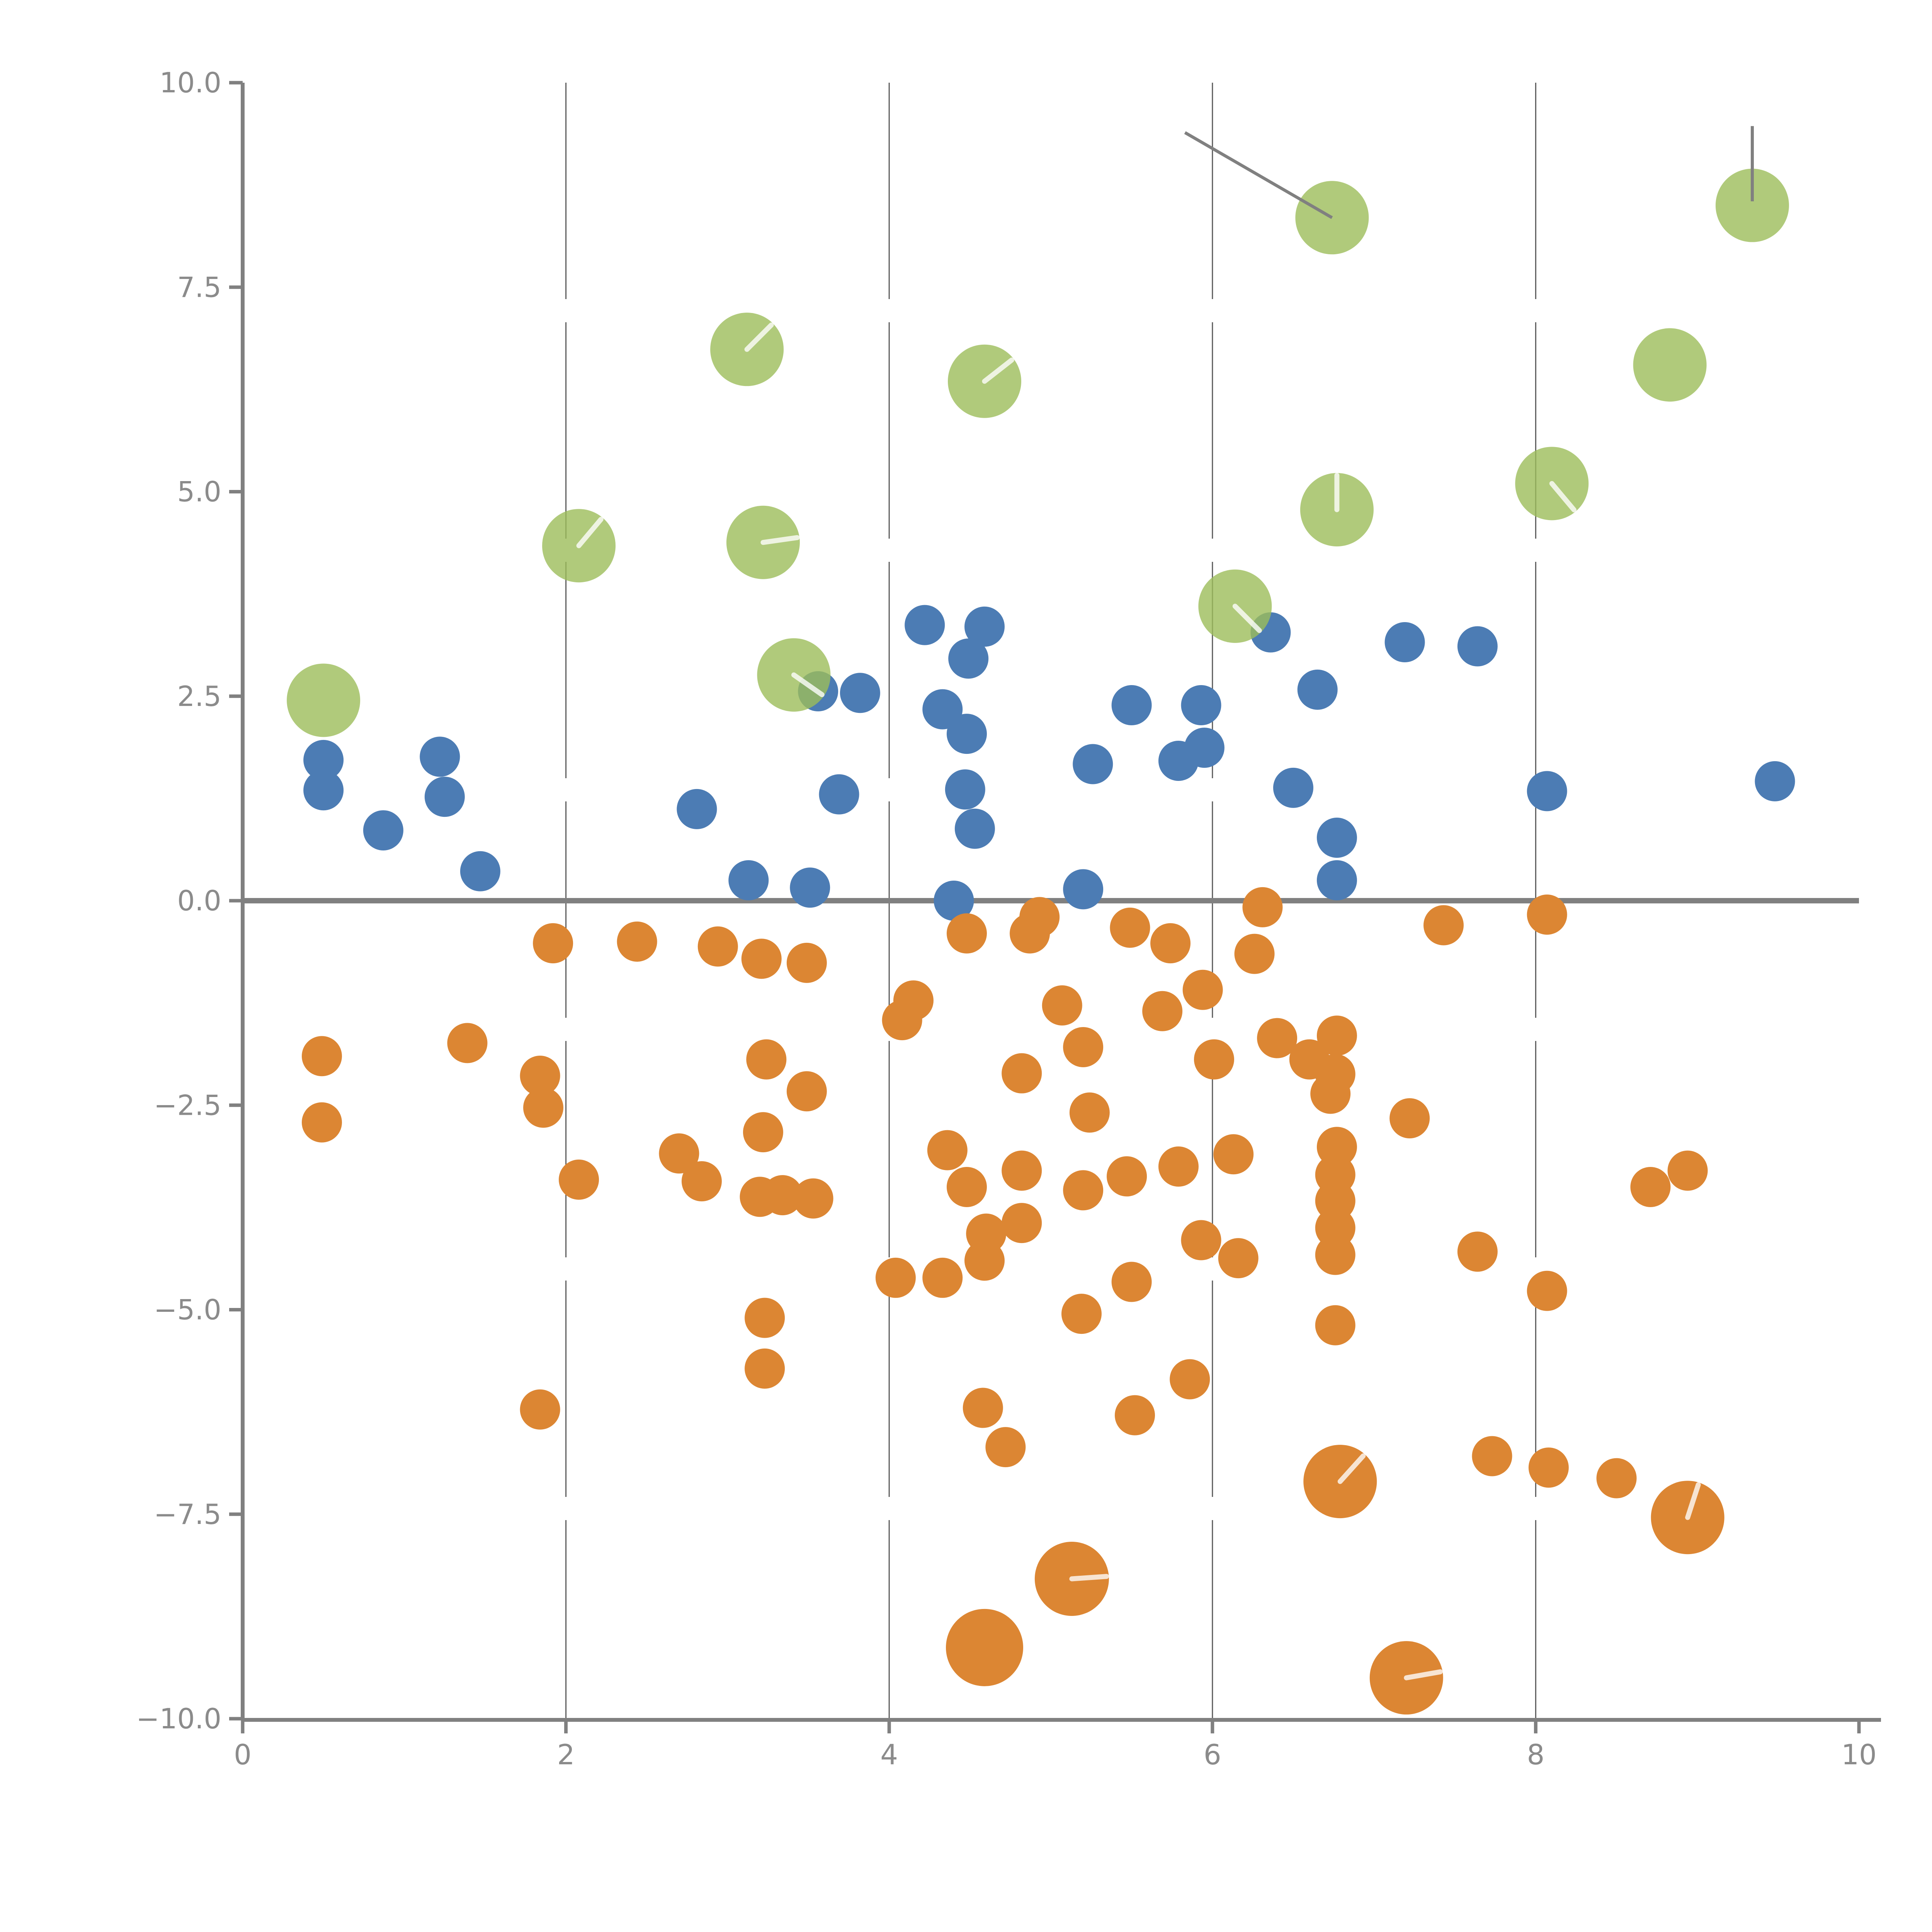  I want to click on y-tick-label: 7.5, so click(199, 287).